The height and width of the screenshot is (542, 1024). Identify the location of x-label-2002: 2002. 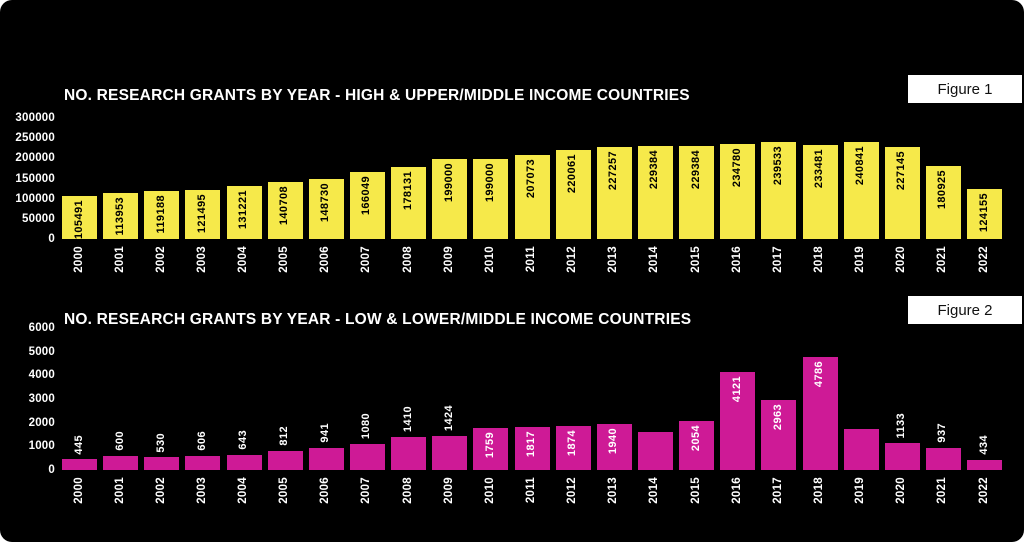
(160, 490).